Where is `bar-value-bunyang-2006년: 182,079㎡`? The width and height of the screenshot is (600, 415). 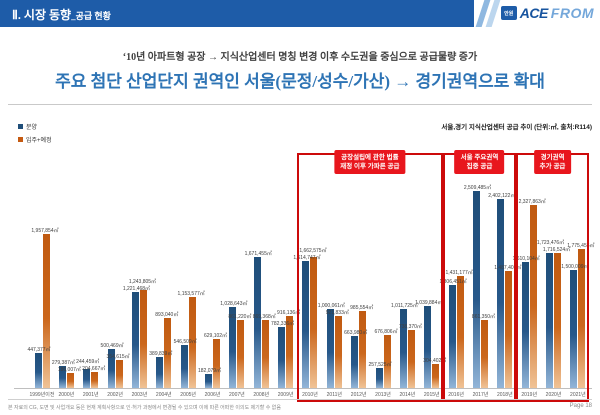 bar-value-bunyang-2006년: 182,079㎡ is located at coordinates (209, 370).